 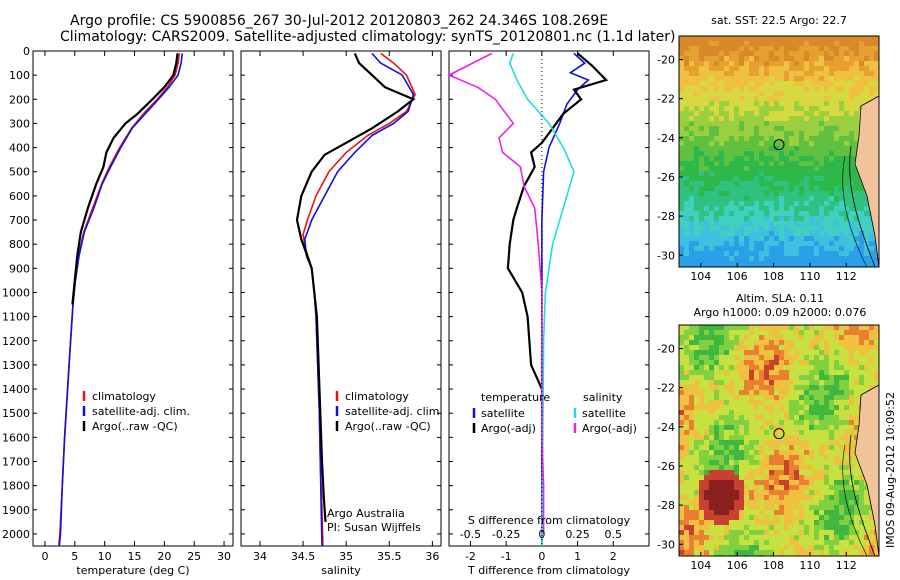 I want to click on legend-title-salinity: salinity, so click(x=603, y=397).